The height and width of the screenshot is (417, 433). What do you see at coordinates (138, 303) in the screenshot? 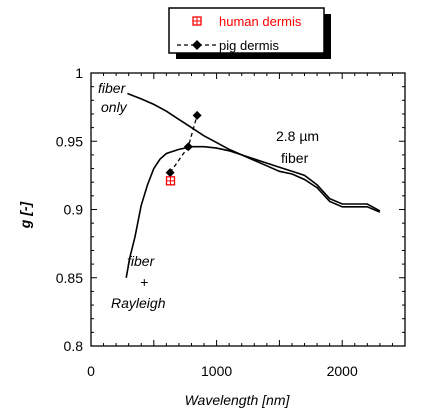
I see `annotation-fiber-rayleigh-line3: Rayleigh` at bounding box center [138, 303].